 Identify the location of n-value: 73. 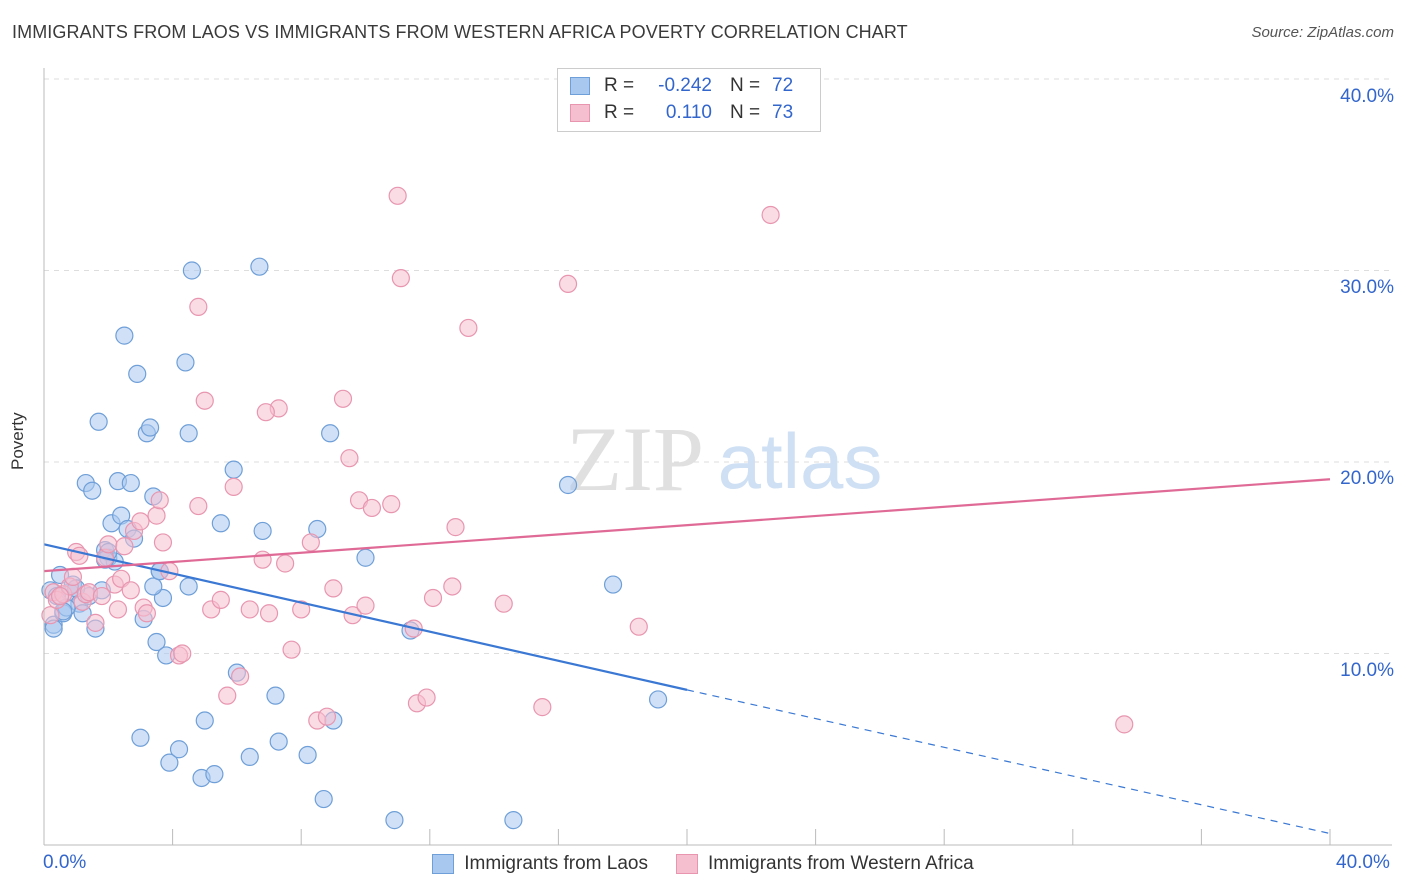
(783, 112).